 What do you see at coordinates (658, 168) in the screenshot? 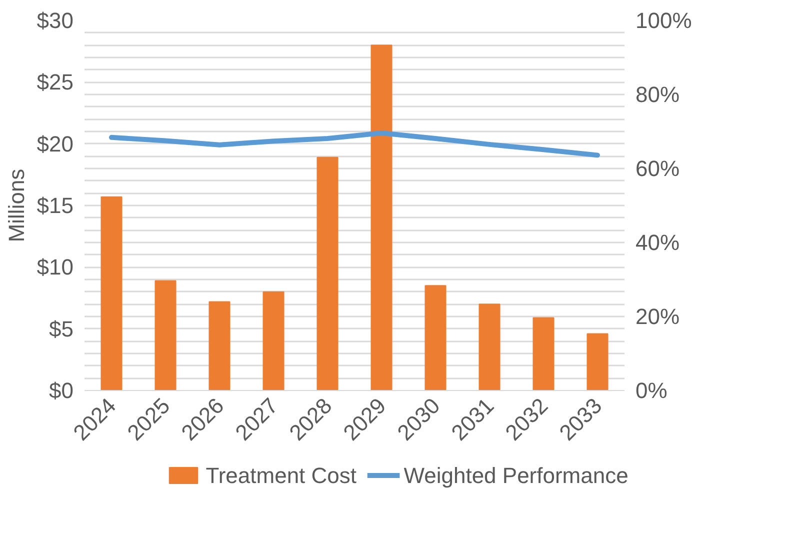
I see `y2-tick-label: 60%` at bounding box center [658, 168].